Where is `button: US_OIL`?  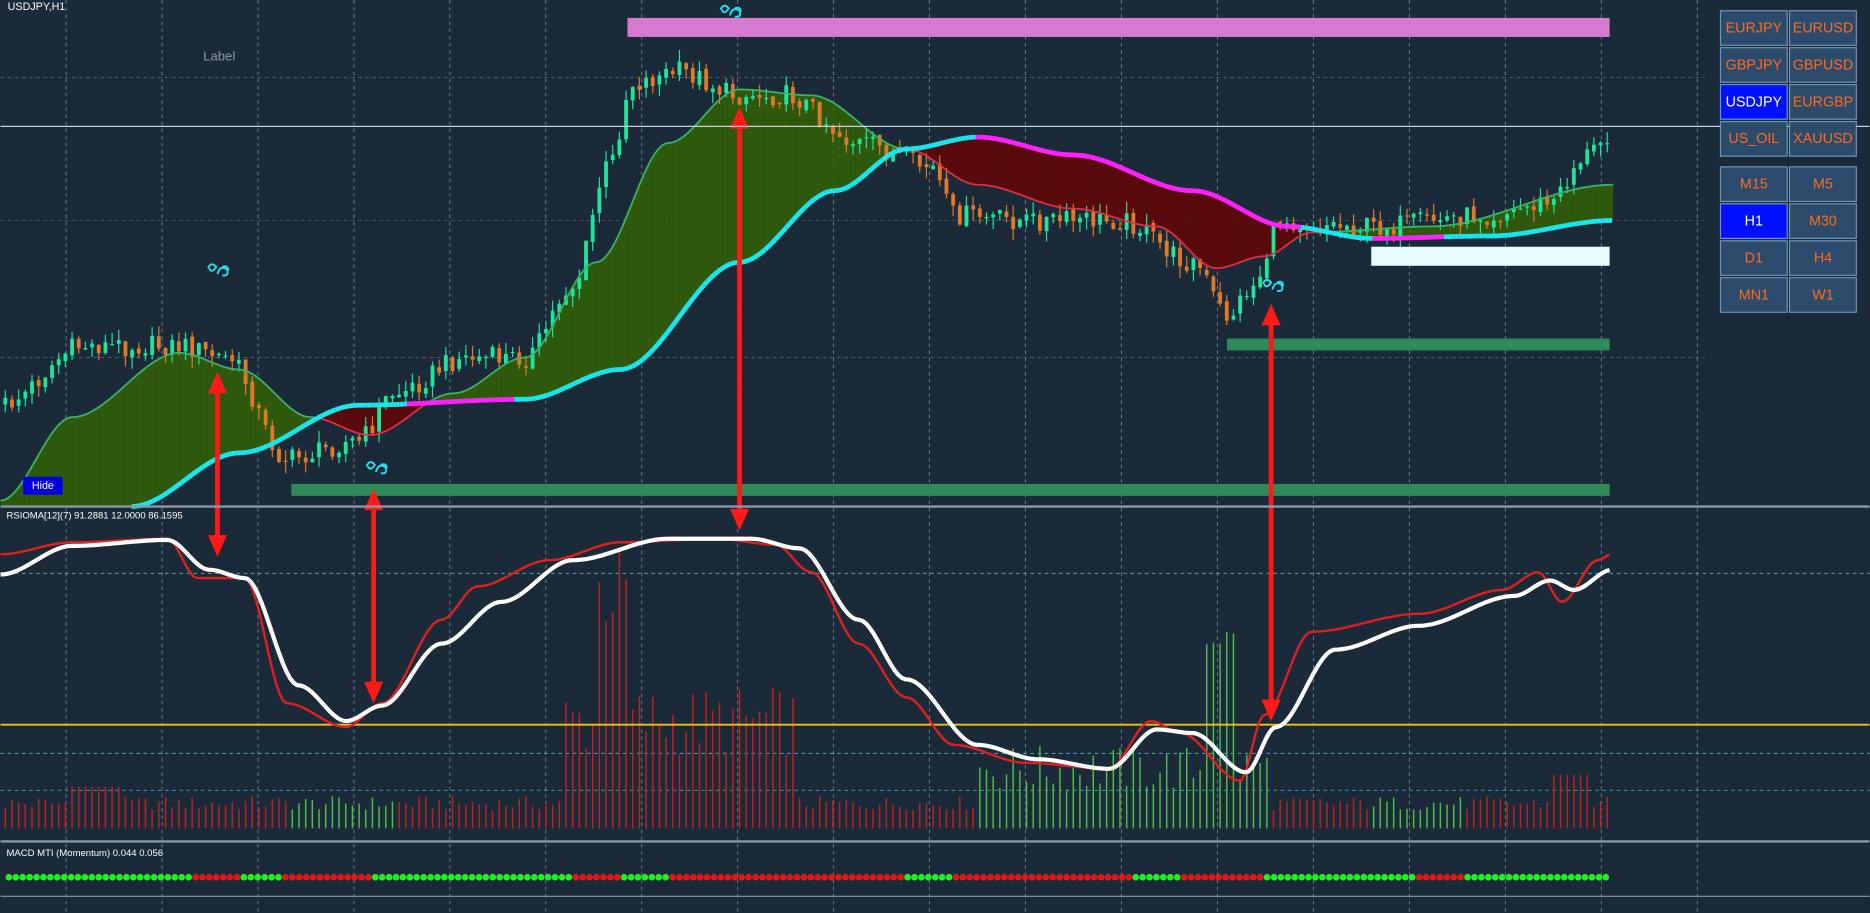 button: US_OIL is located at coordinates (1753, 138).